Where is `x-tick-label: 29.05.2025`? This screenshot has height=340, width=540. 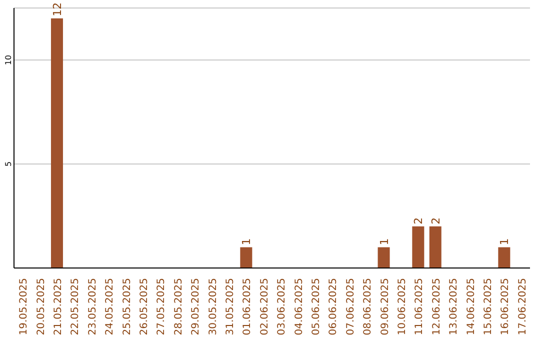
x-tick-label: 29.05.2025 is located at coordinates (196, 307).